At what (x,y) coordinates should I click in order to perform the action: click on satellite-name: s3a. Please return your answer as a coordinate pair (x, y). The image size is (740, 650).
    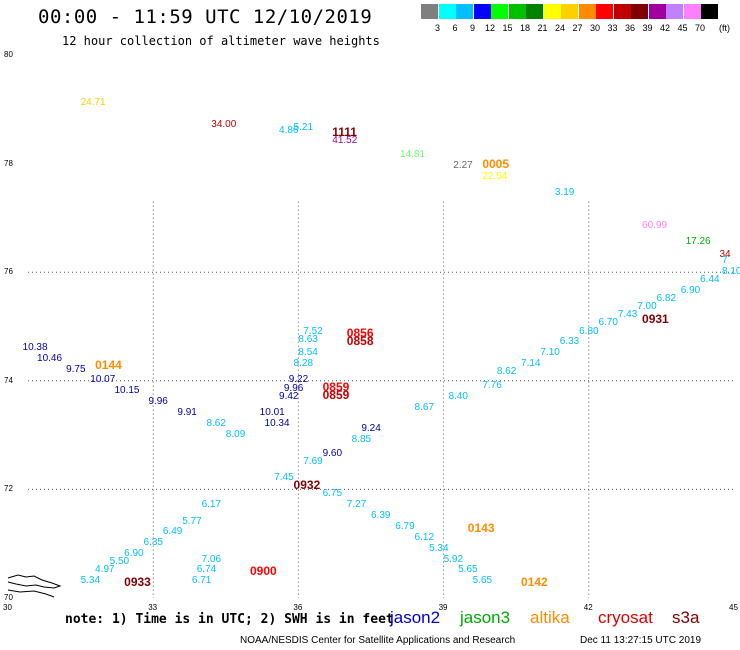
    Looking at the image, I should click on (686, 617).